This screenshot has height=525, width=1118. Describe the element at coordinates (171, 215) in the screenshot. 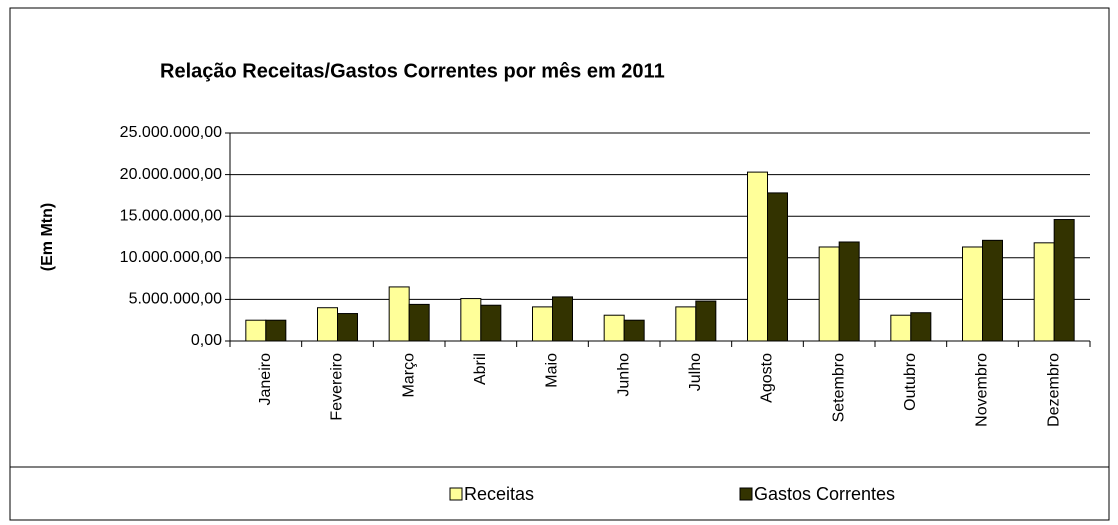

I see `y-tick-label: 15.000.000,00` at that location.